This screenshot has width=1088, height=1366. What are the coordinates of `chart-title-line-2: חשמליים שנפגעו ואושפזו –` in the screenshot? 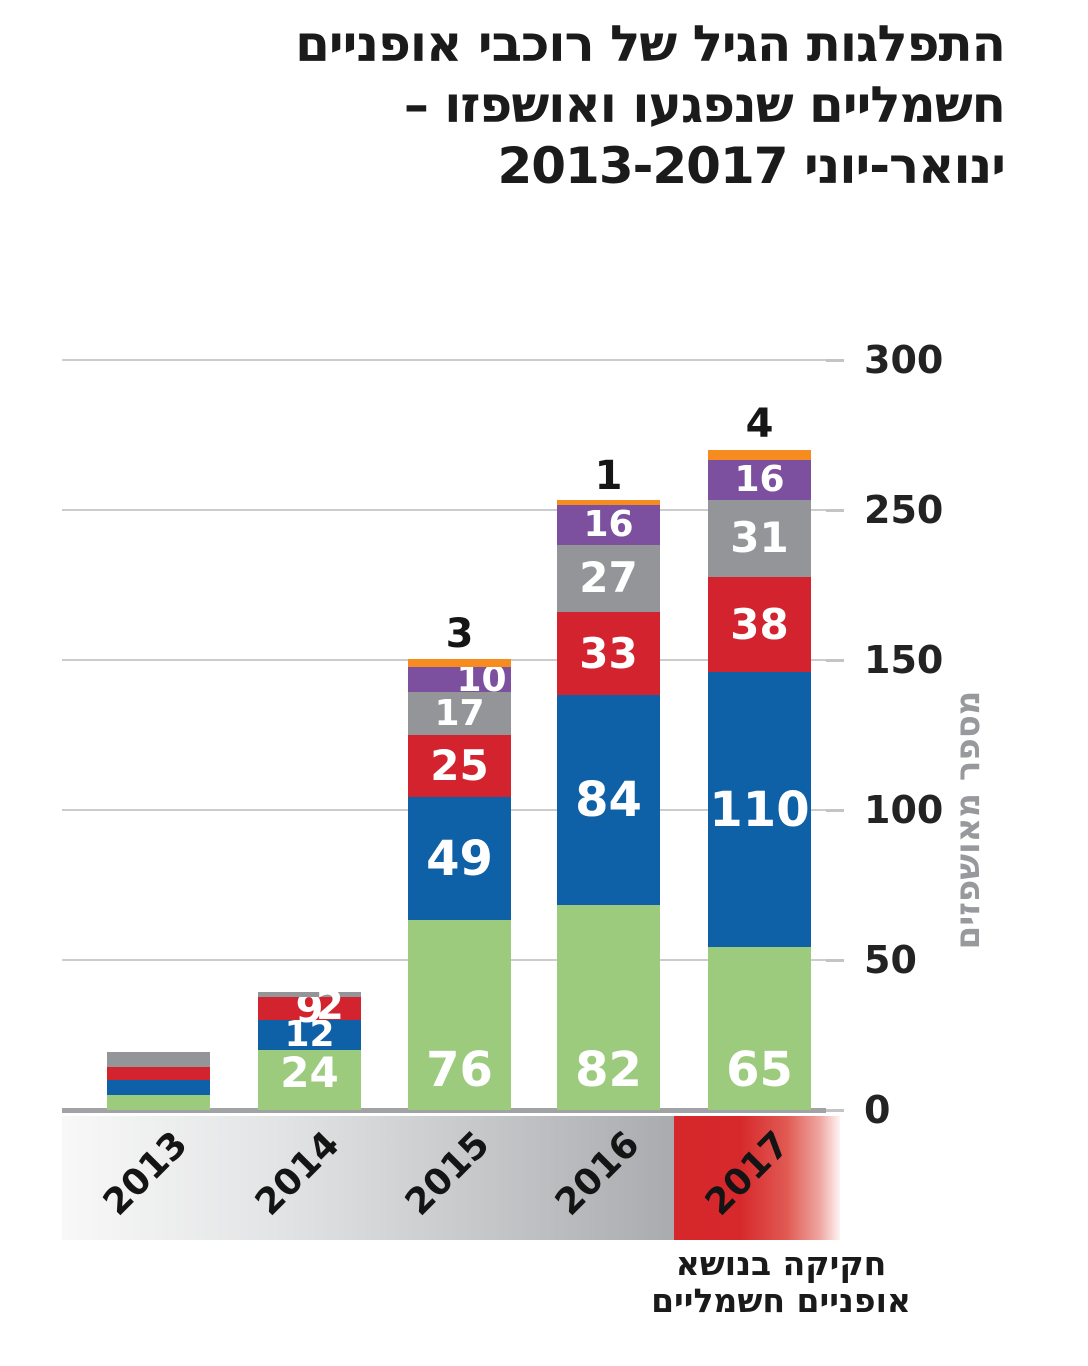 It's located at (704, 105).